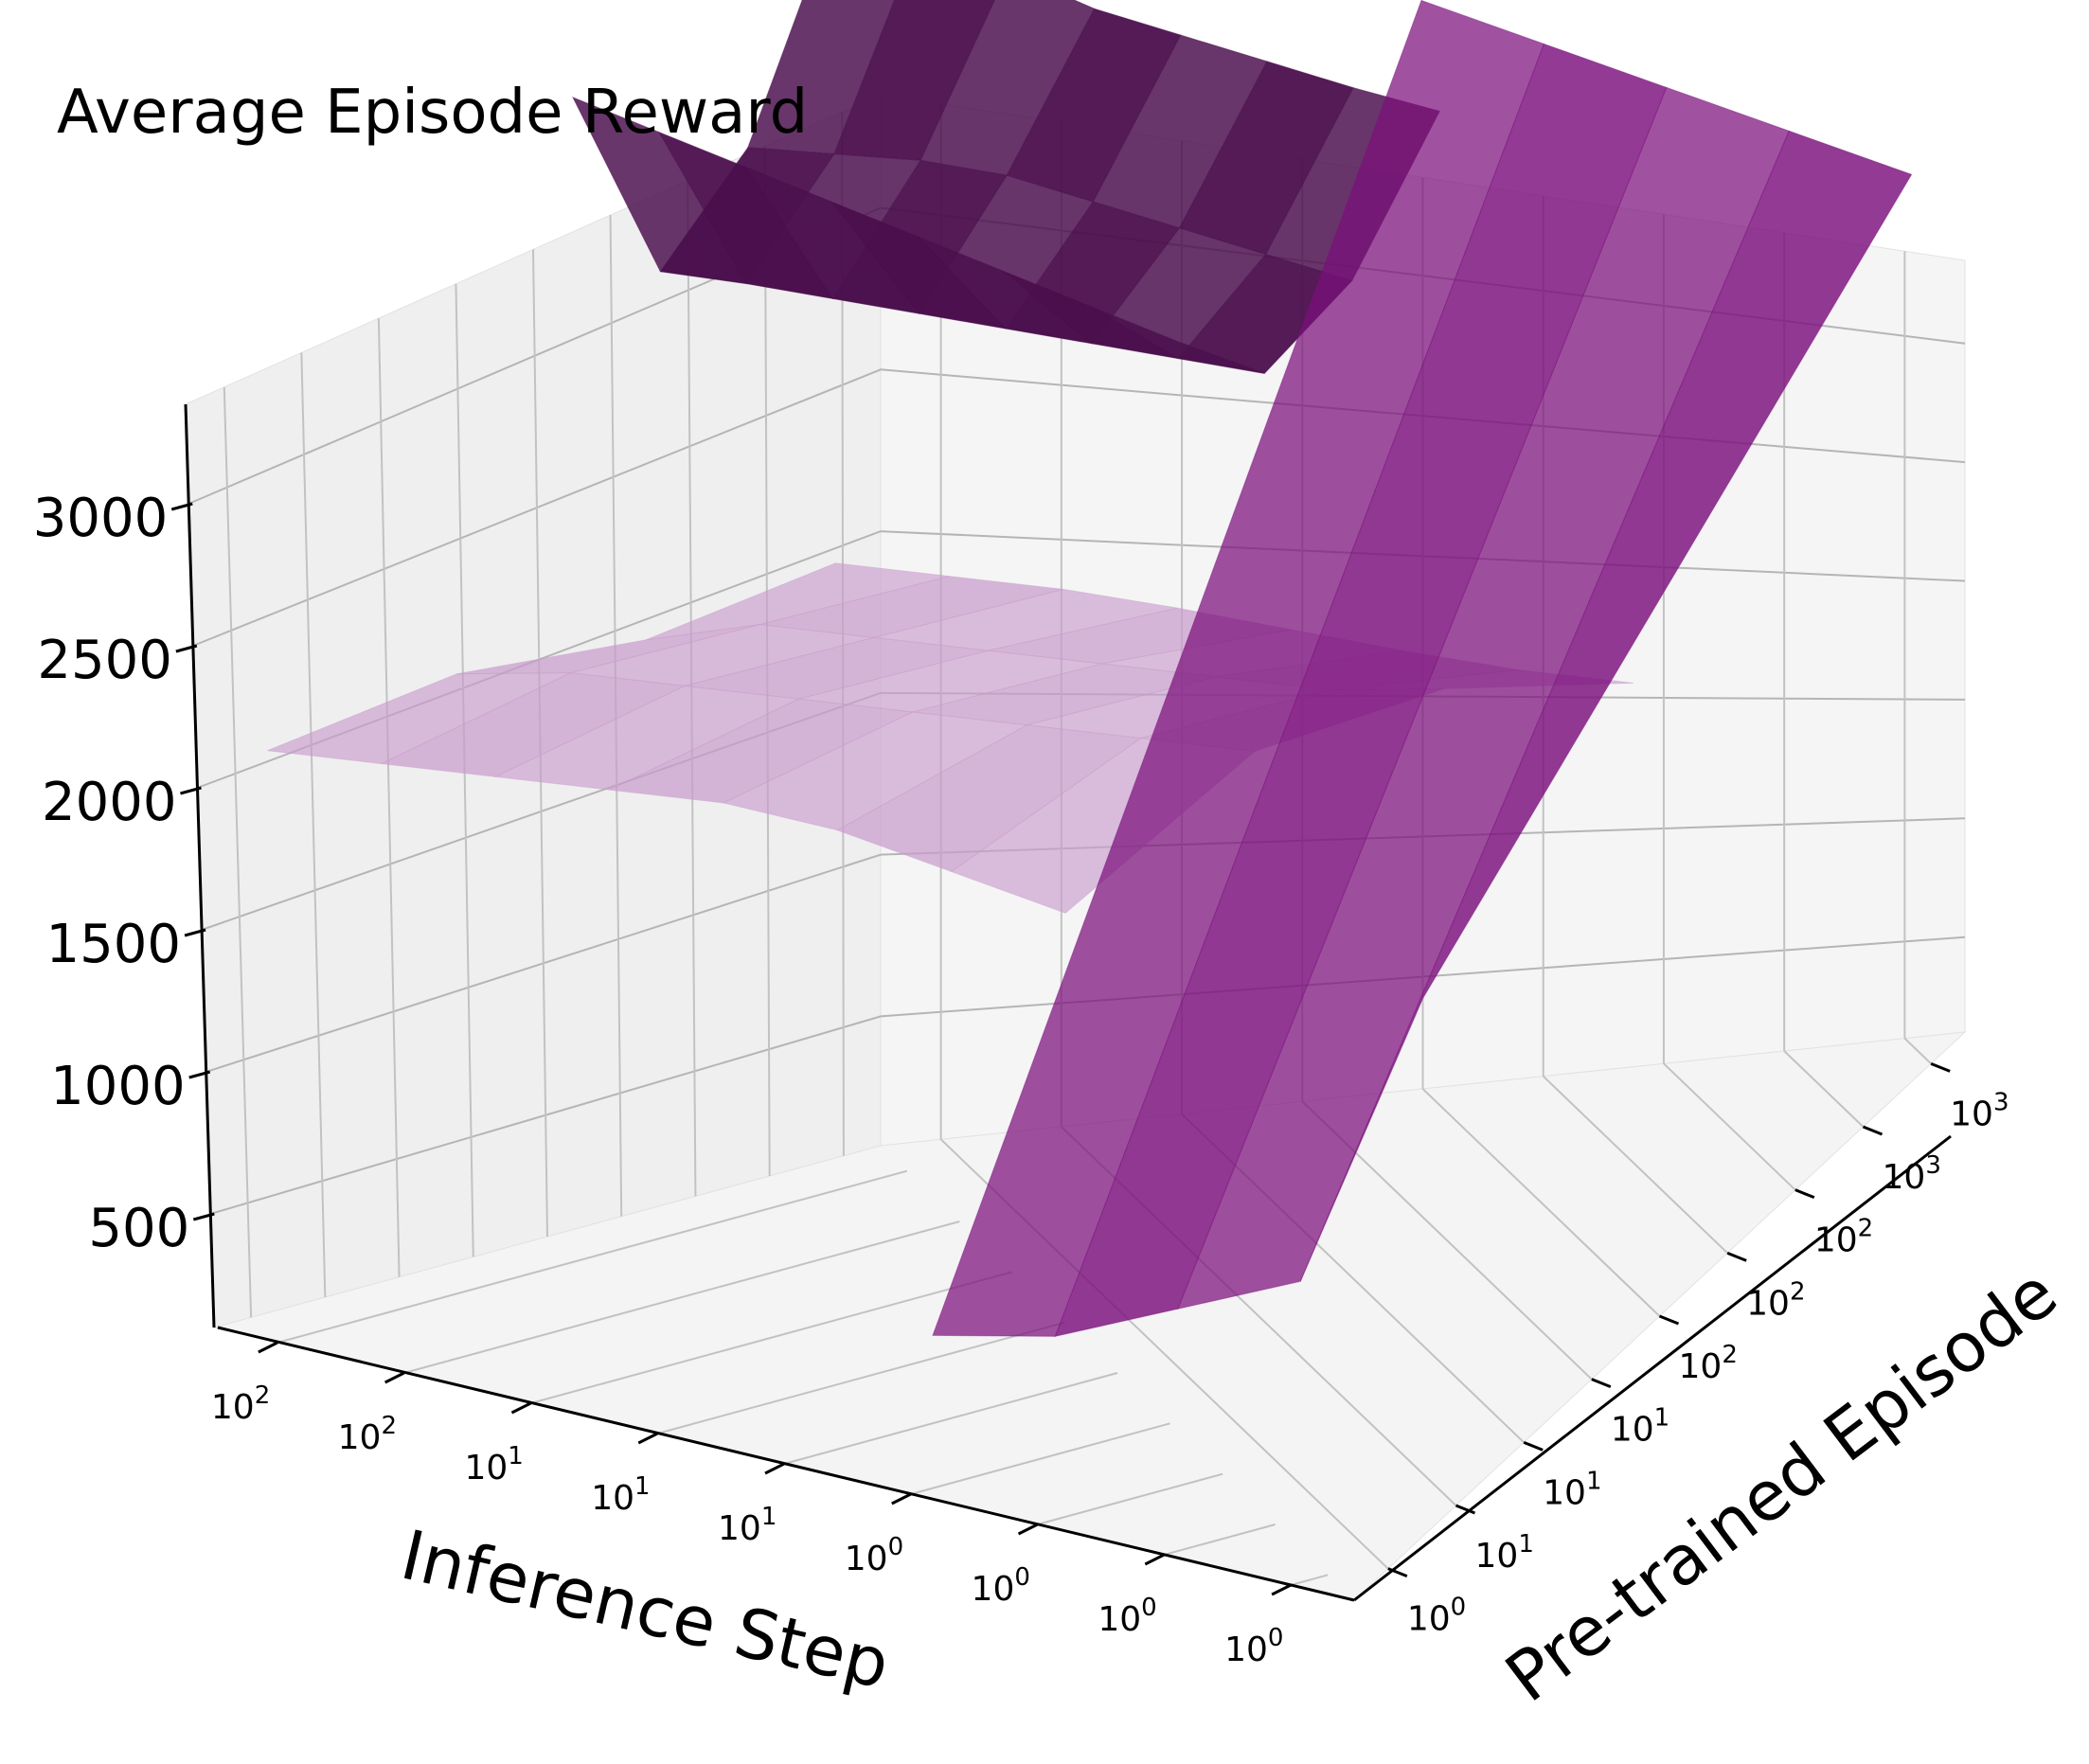  I want to click on x-axis-line, so click(786, 1464).